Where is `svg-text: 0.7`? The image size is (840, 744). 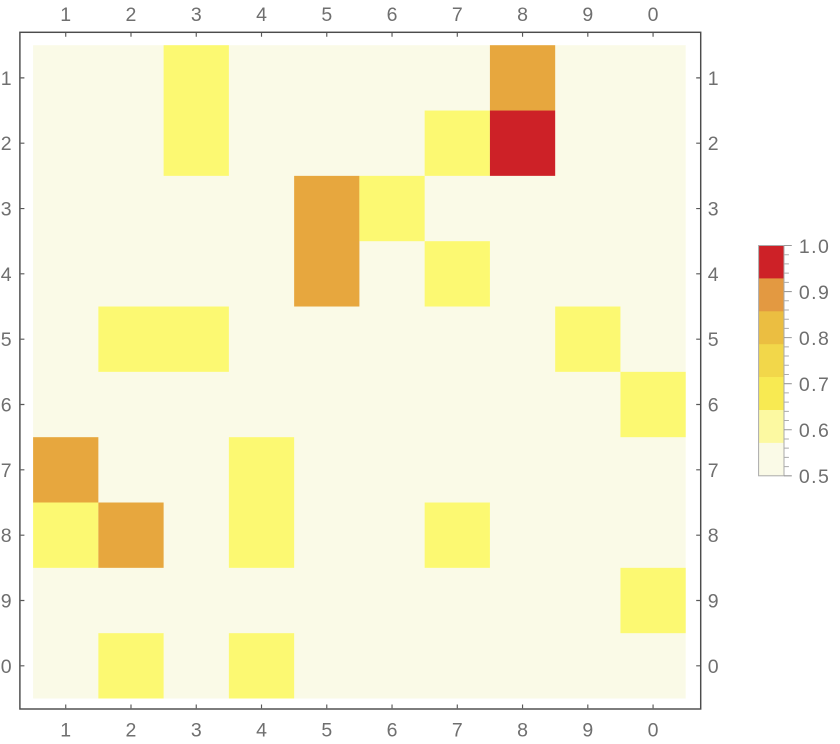 svg-text: 0.7 is located at coordinates (814, 385).